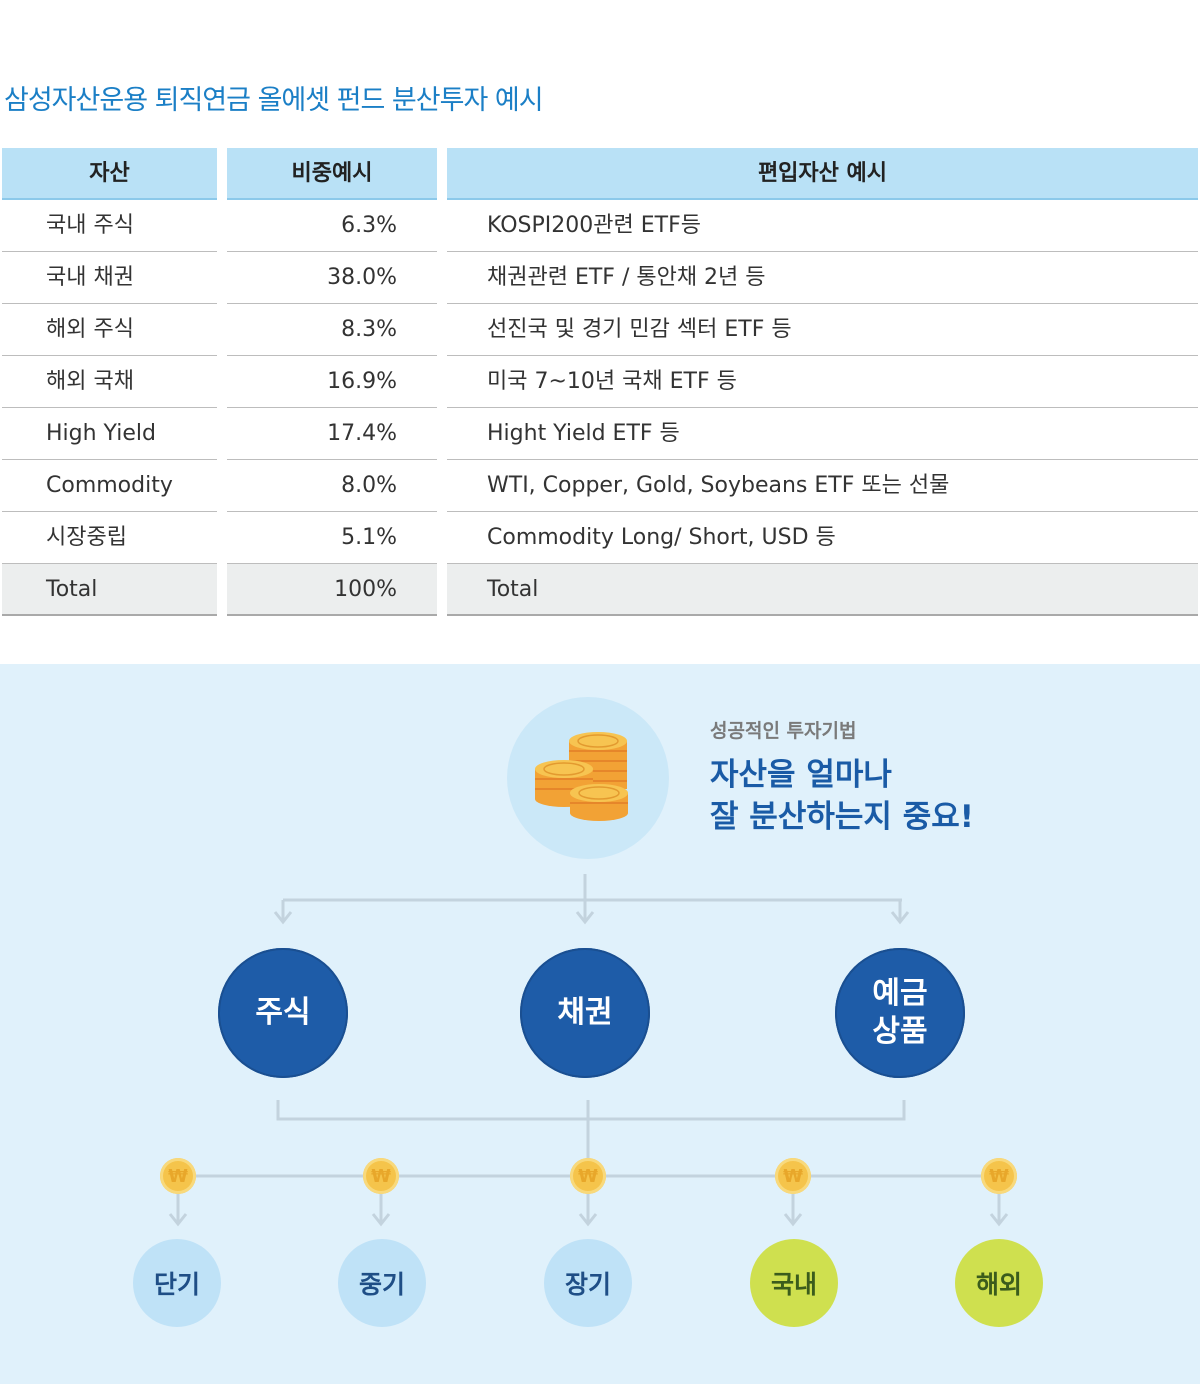 The height and width of the screenshot is (1387, 1200). I want to click on table-row: 국내 채권 38.0% 채권관련 ETF / 통안채 2년 등, so click(600, 278).